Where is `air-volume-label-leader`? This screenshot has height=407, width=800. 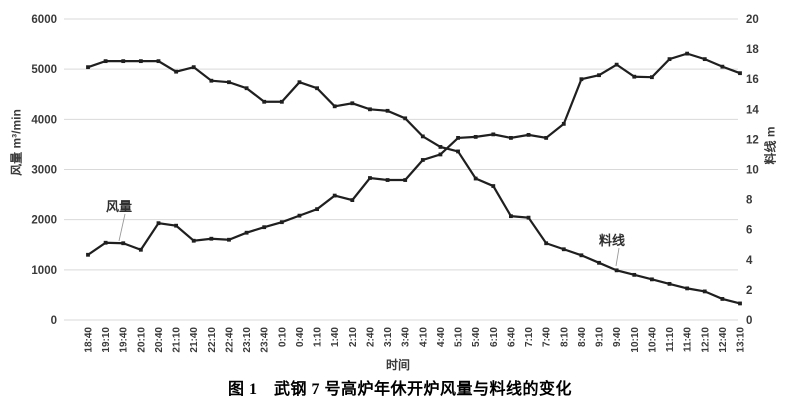
air-volume-label-leader is located at coordinates (122, 227).